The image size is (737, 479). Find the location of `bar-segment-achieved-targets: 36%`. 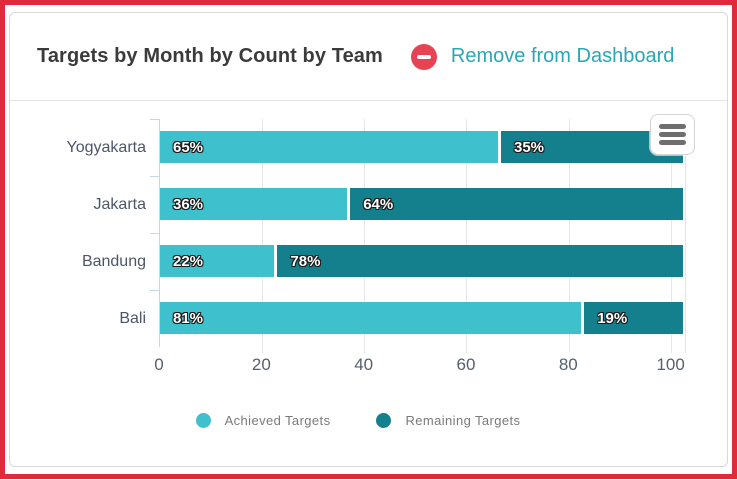

bar-segment-achieved-targets: 36% is located at coordinates (254, 204).